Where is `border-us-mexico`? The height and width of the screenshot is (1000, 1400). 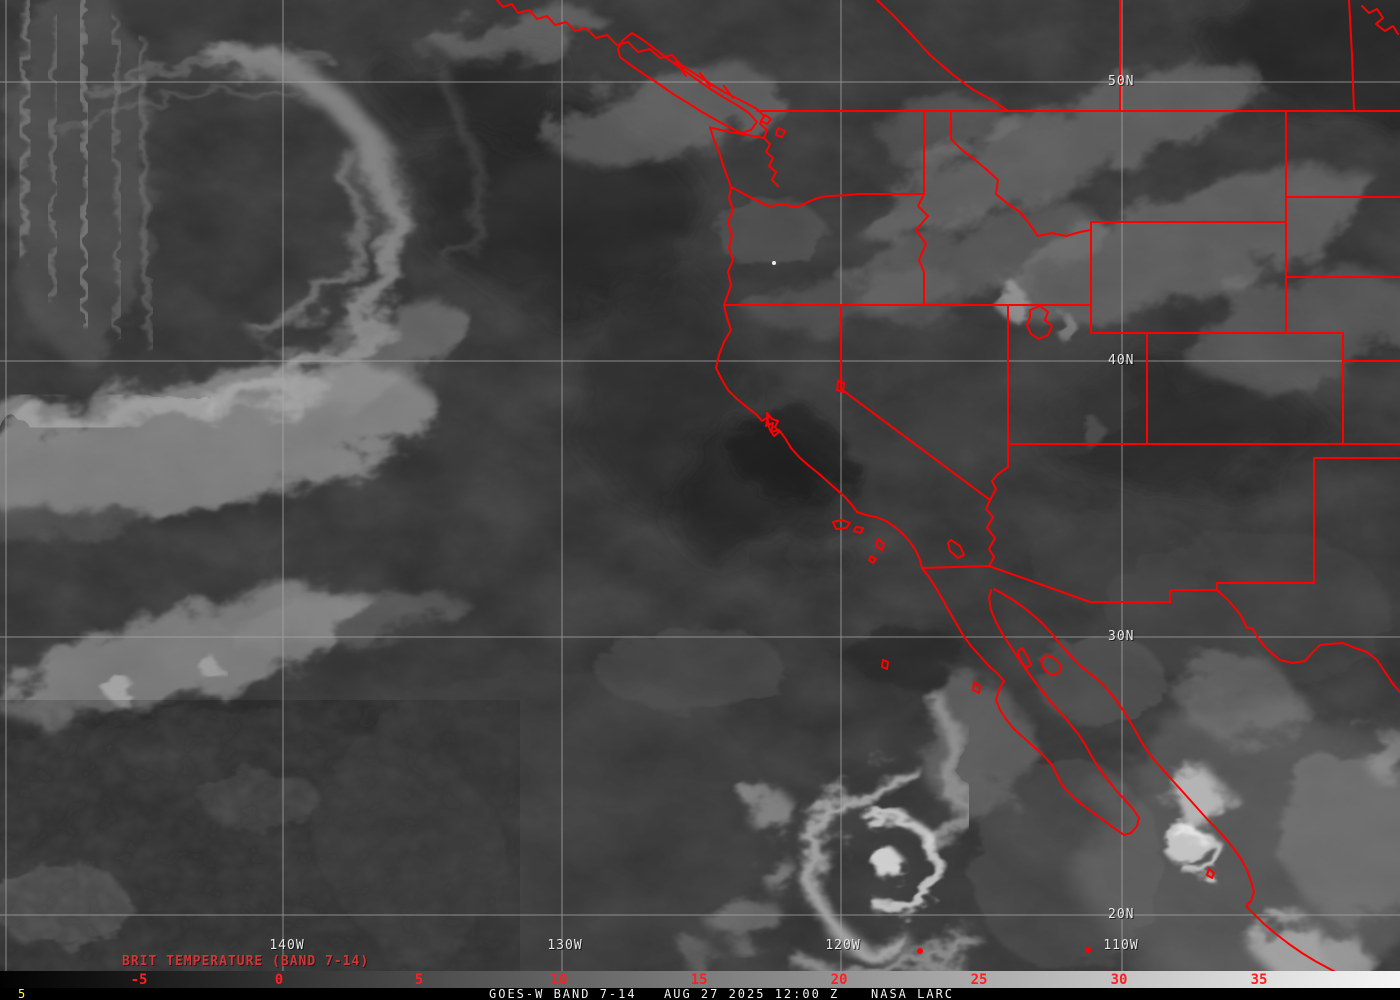
border-us-mexico is located at coordinates (1069, 584).